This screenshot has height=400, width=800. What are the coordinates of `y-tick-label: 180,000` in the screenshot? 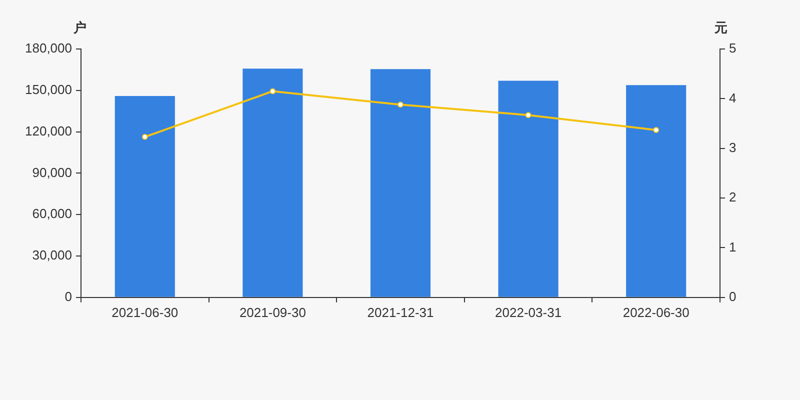 It's located at (48, 48).